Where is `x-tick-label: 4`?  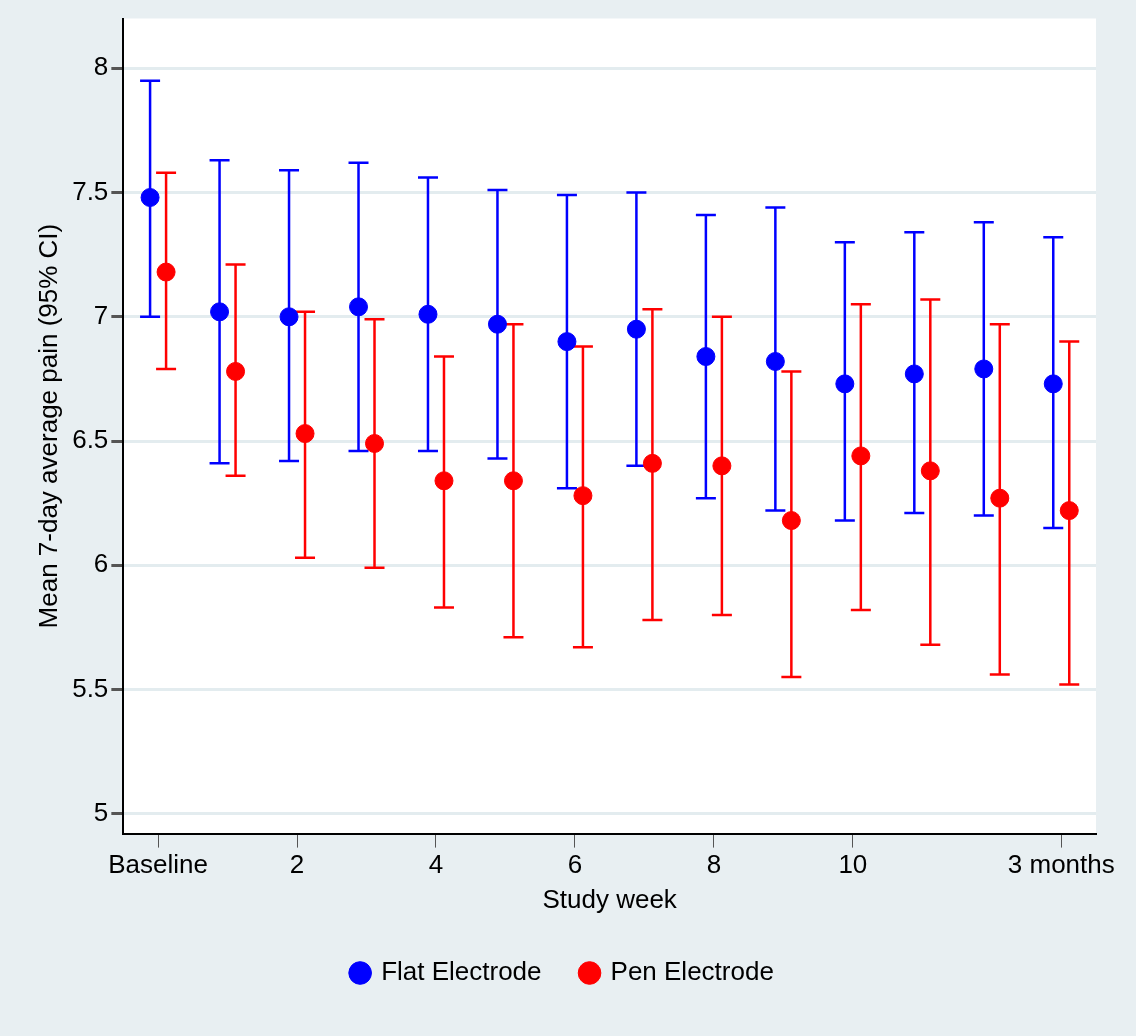 x-tick-label: 4 is located at coordinates (436, 864).